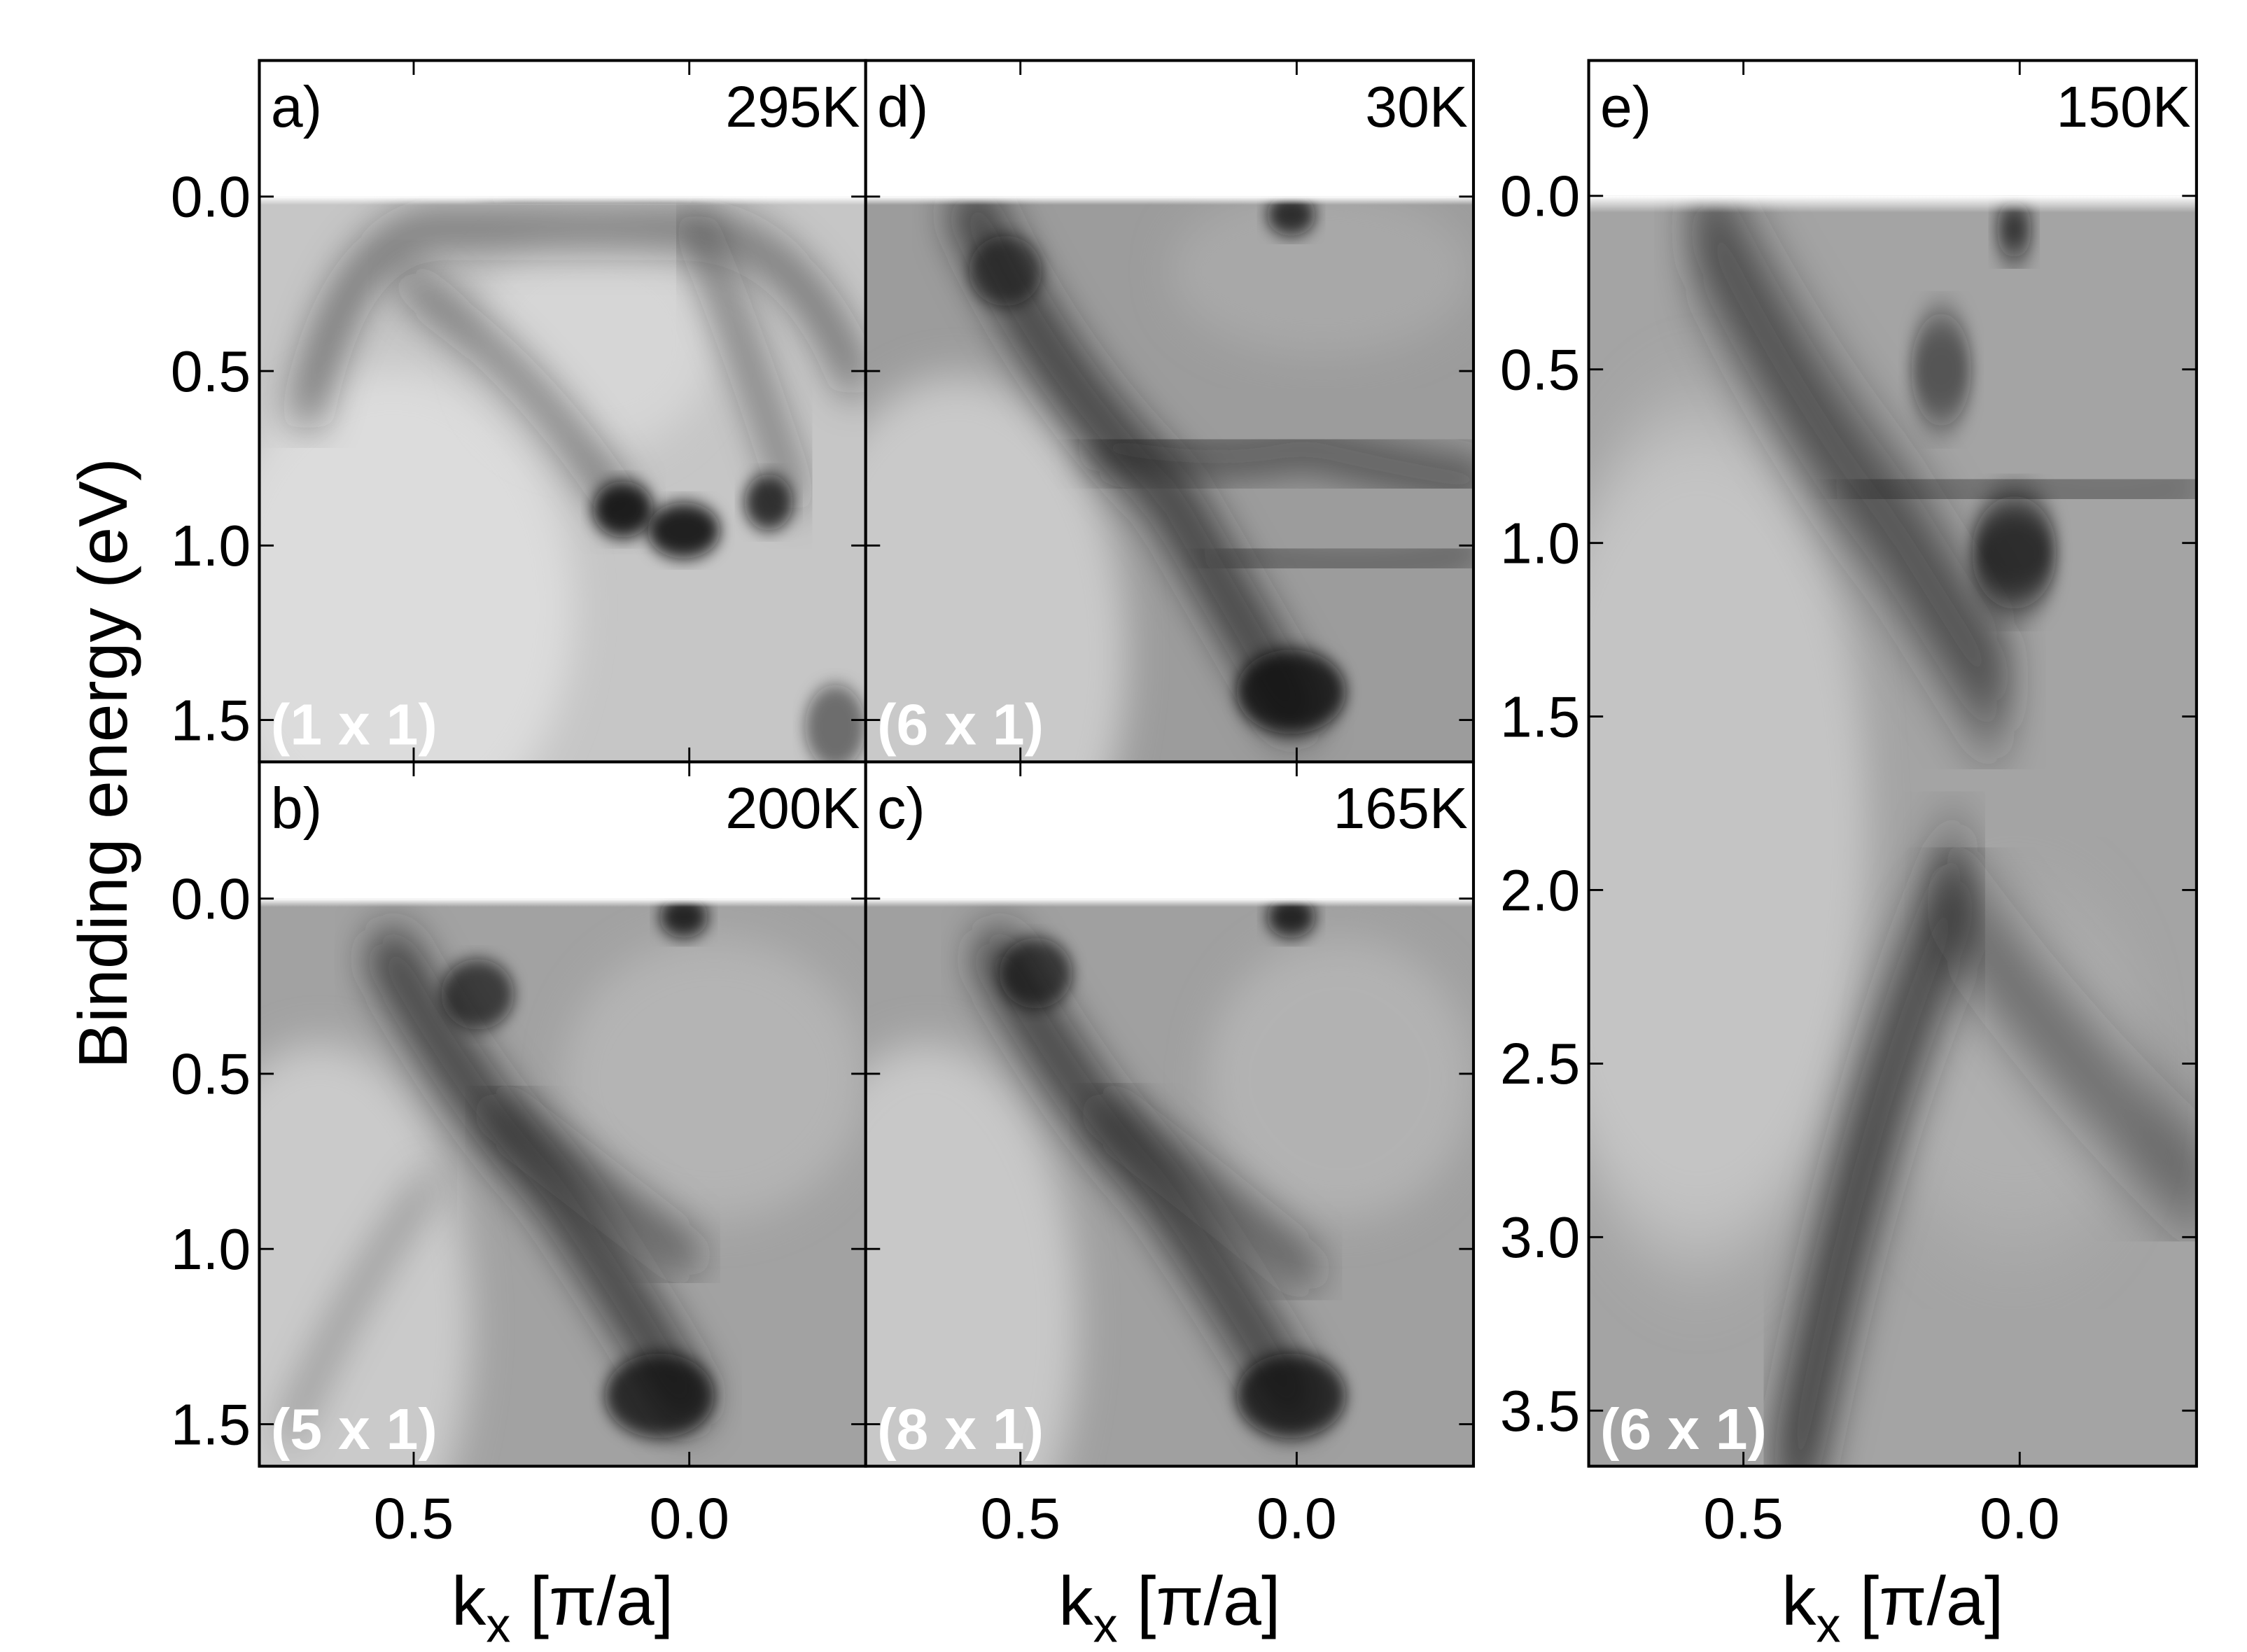 The width and height of the screenshot is (2247, 1652). Describe the element at coordinates (901, 808) in the screenshot. I see `panel-label: c)` at that location.